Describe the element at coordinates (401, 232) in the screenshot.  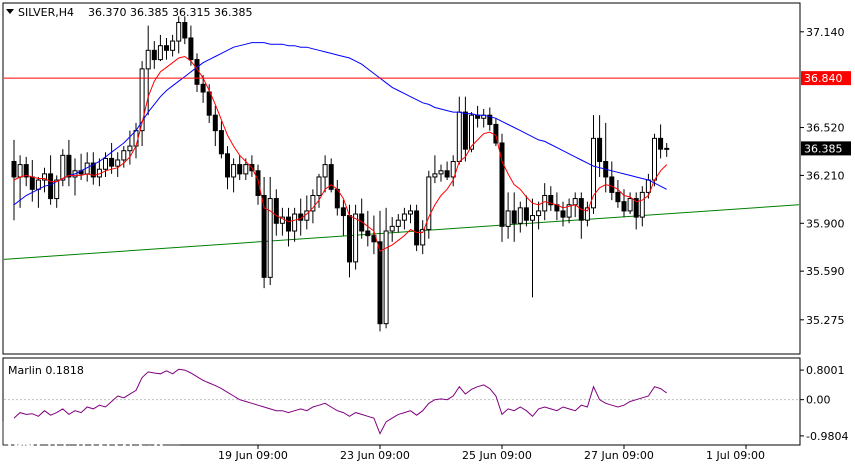
I see `trend-line-layer` at that location.